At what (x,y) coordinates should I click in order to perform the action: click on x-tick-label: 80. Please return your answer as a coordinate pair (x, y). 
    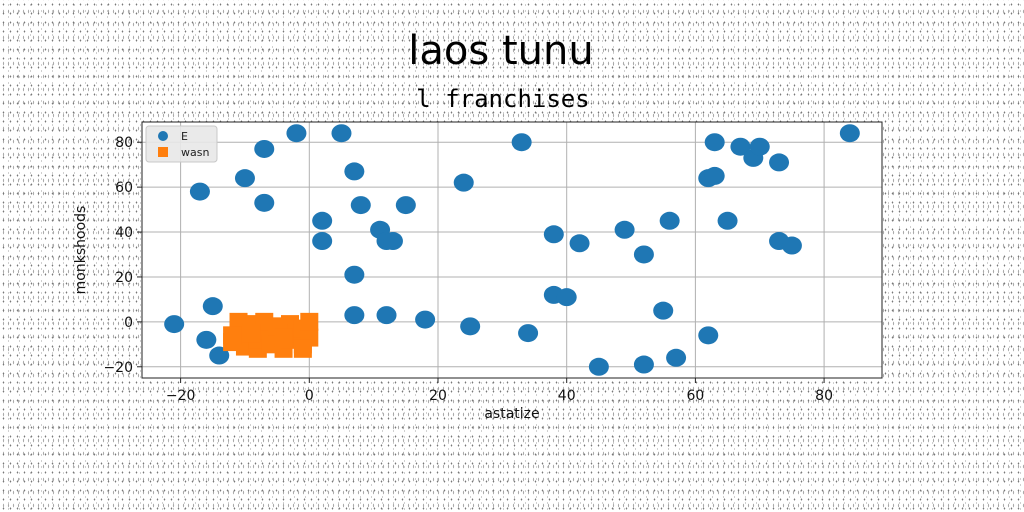
    Looking at the image, I should click on (824, 396).